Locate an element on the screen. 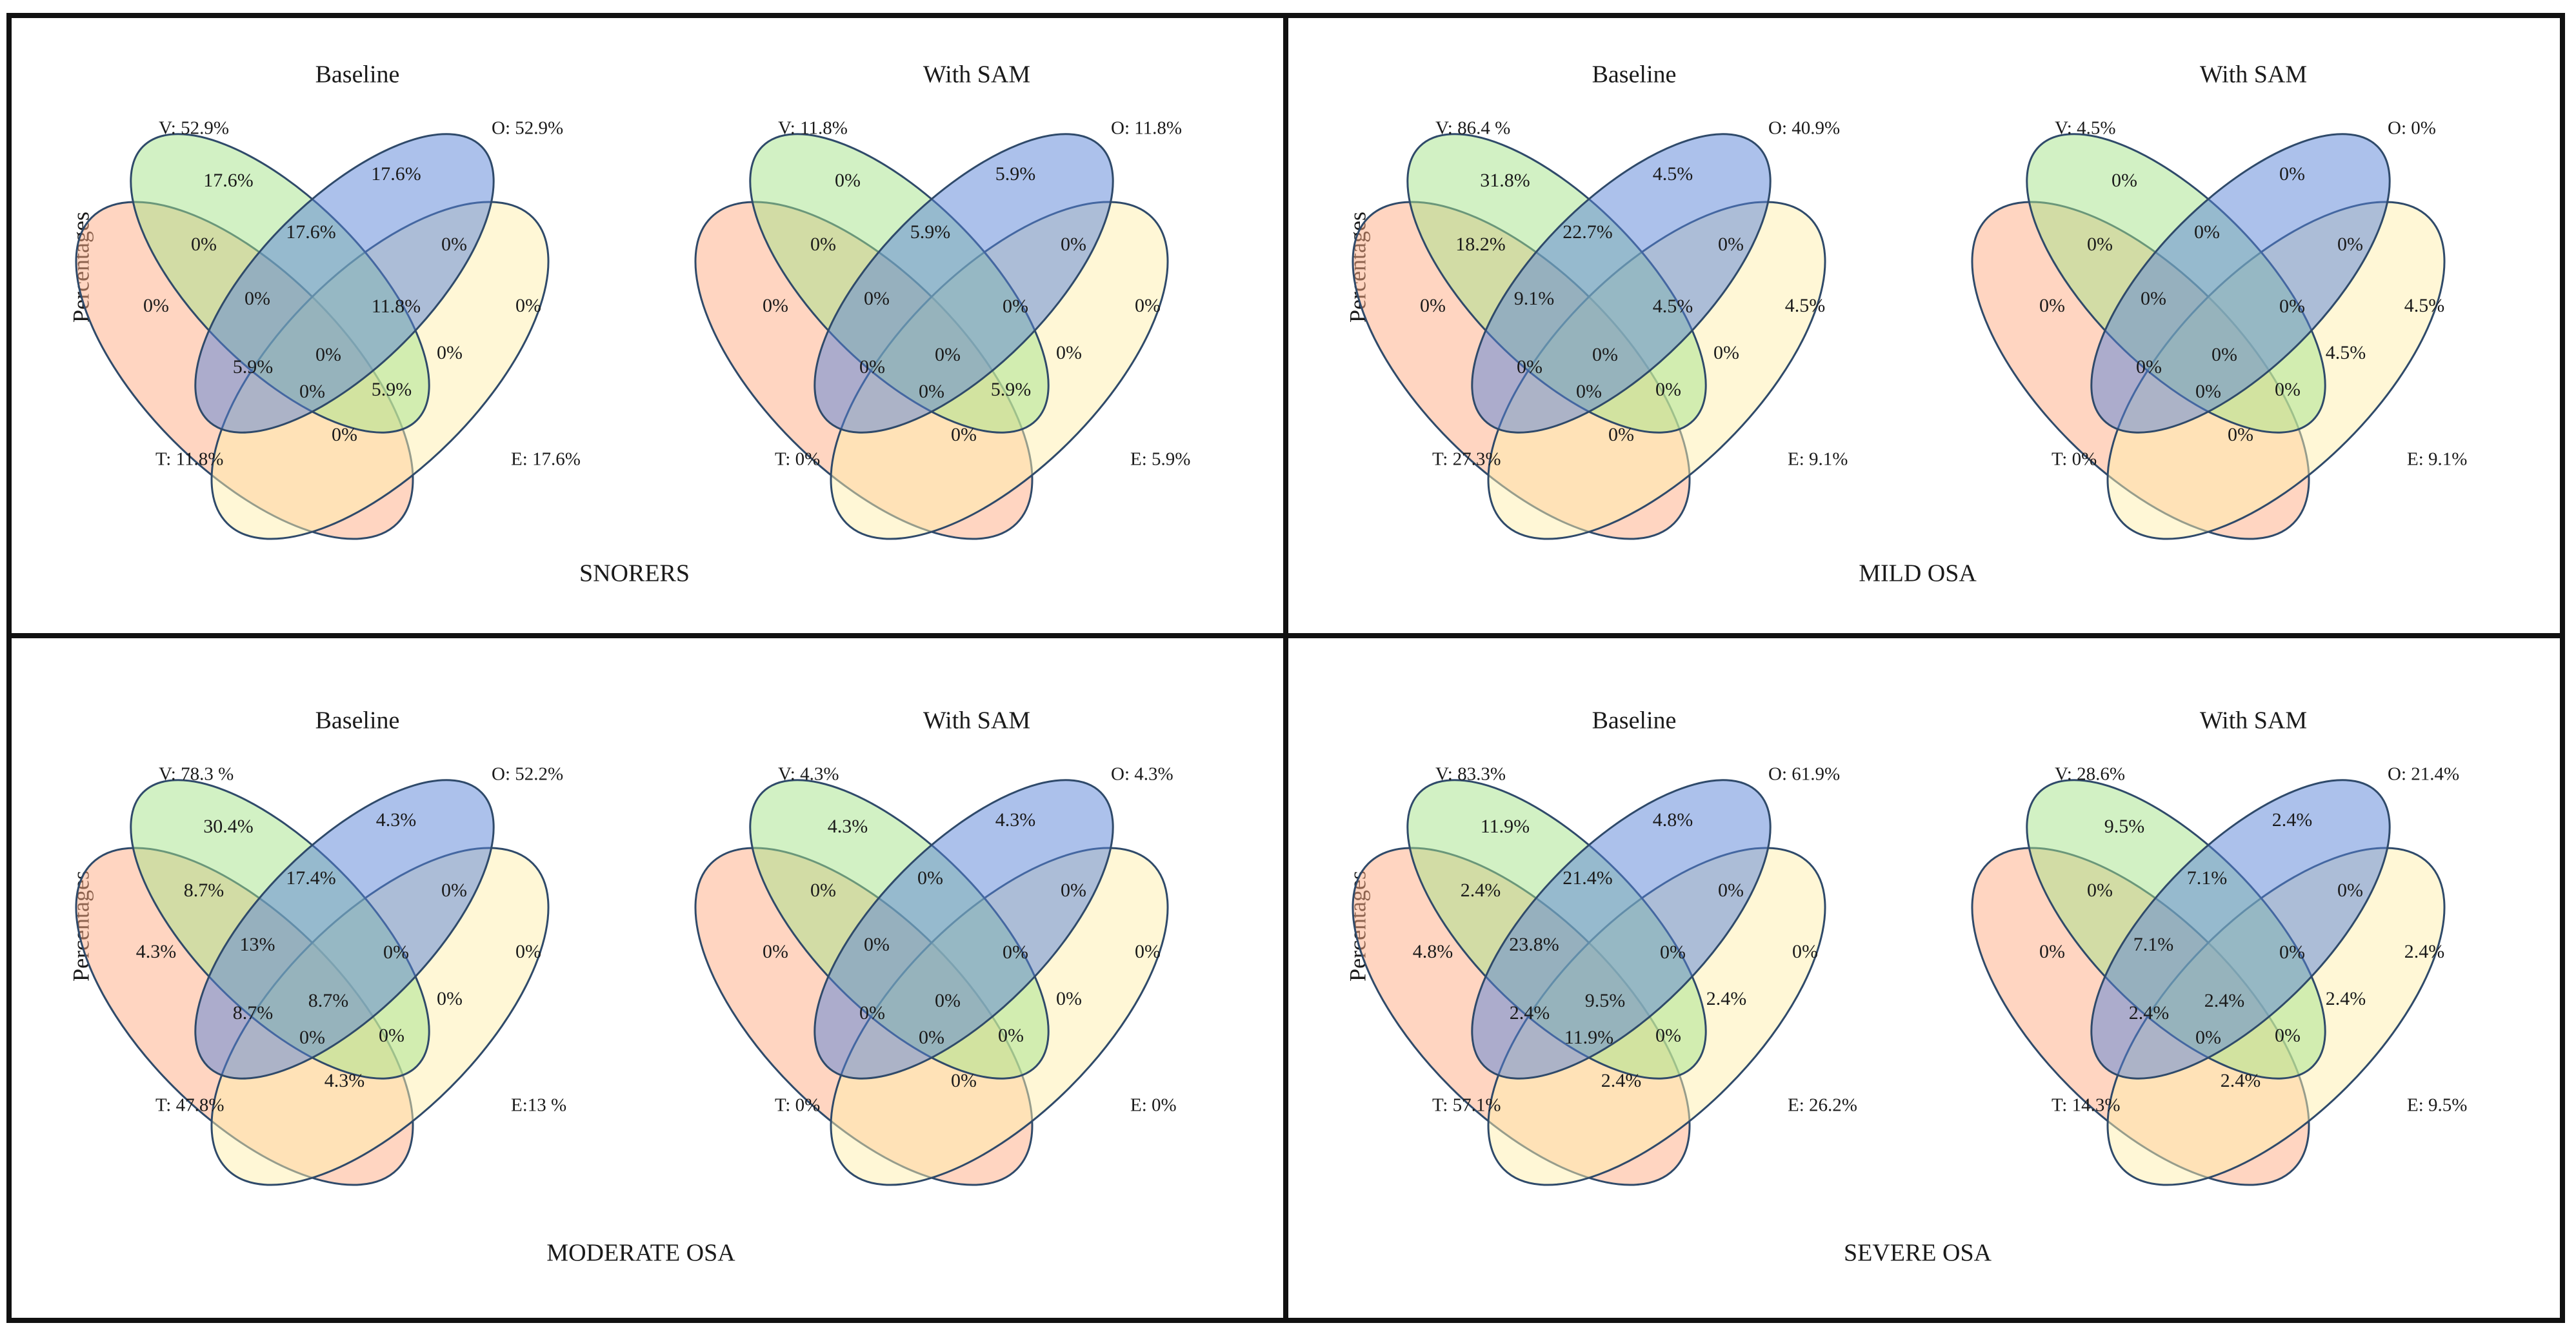 This screenshot has width=2576, height=1332. region-te-value: 2.4% is located at coordinates (1621, 1080).